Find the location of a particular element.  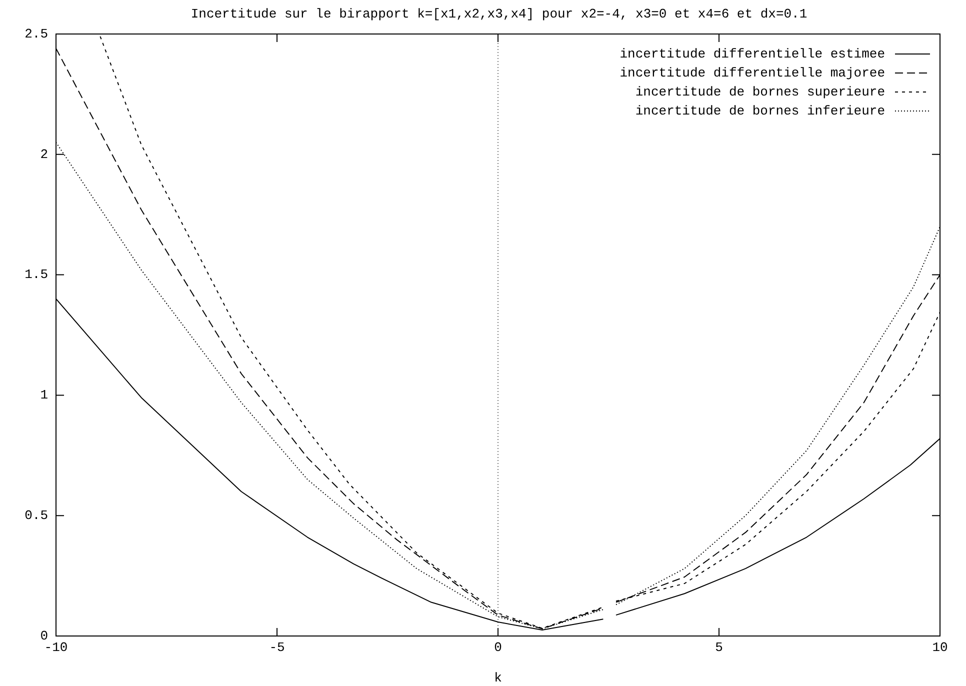

y-tick-label: 1.5 is located at coordinates (36, 274).